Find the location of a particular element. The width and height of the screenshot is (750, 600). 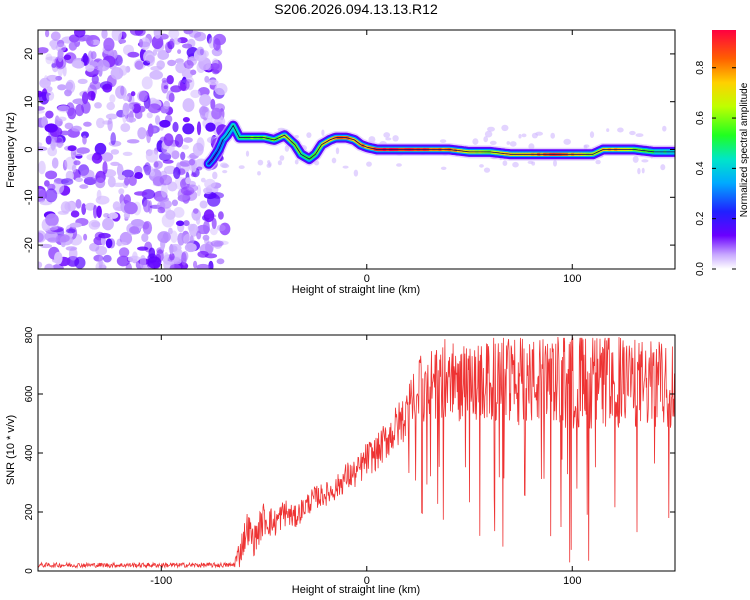

top-x-axis-label: Height of straight line (km) is located at coordinates (356, 290).